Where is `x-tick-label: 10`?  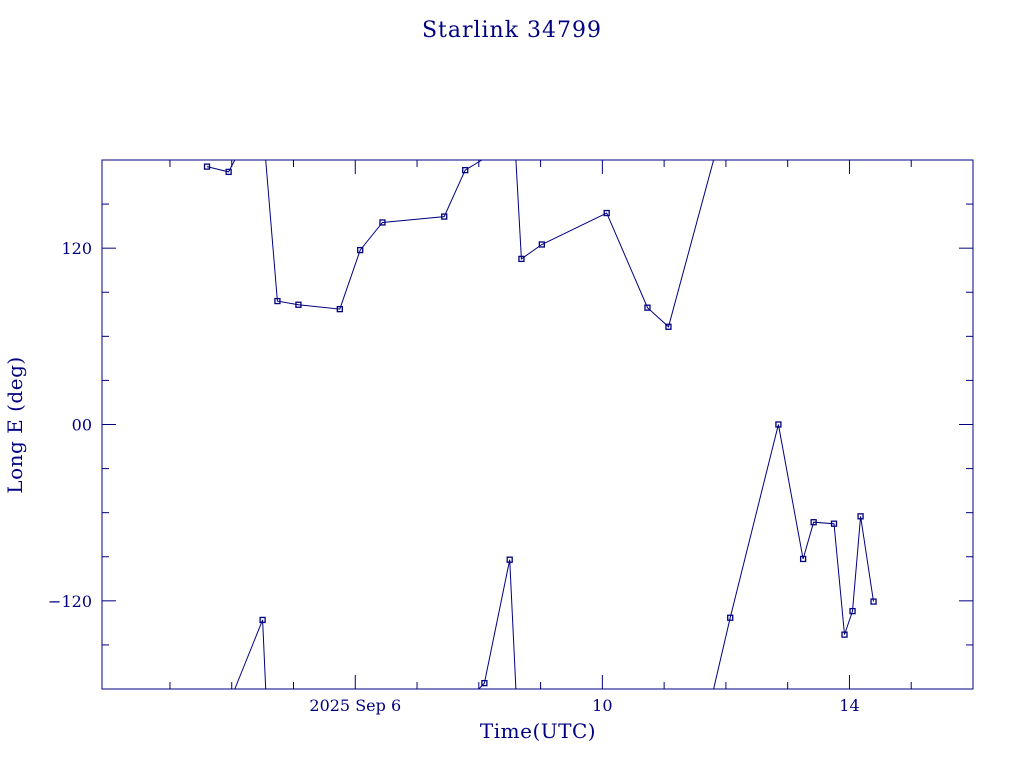 x-tick-label: 10 is located at coordinates (602, 705).